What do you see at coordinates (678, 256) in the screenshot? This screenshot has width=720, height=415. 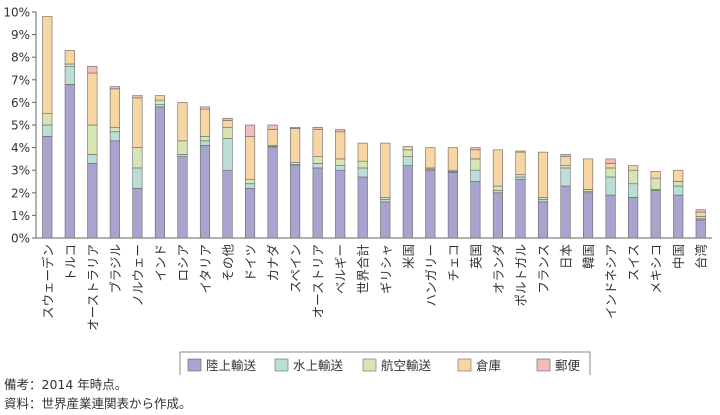 I see `x-tick-label: 中国` at bounding box center [678, 256].